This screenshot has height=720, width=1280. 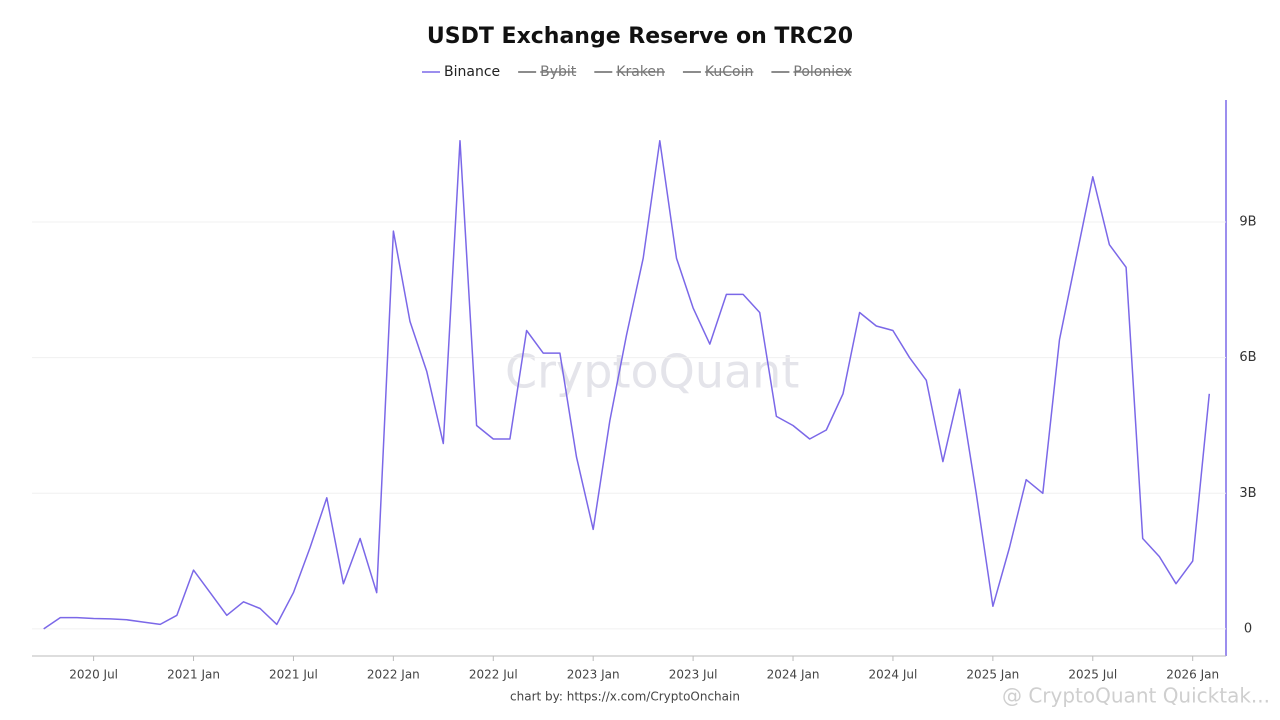 I want to click on y-tick-label: 3B, so click(x=1247, y=493).